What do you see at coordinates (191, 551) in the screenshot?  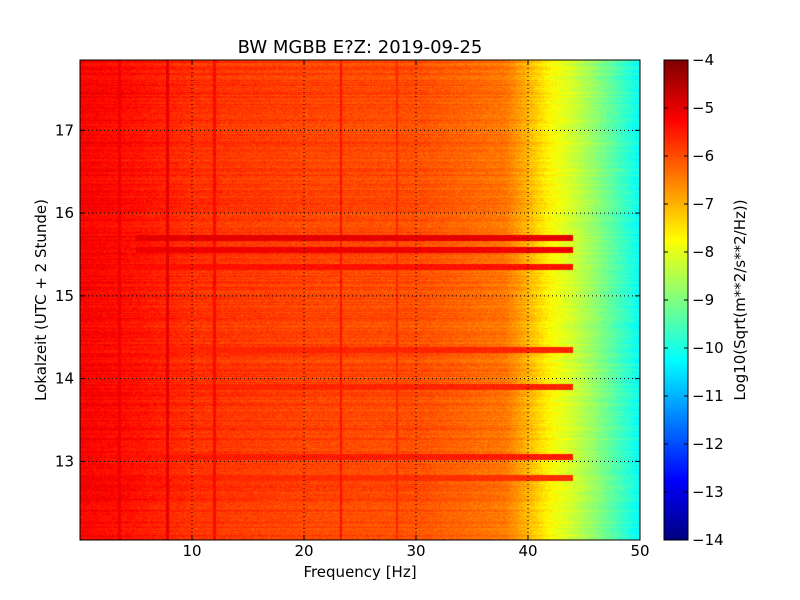 I see `x-tick-label: 10` at bounding box center [191, 551].